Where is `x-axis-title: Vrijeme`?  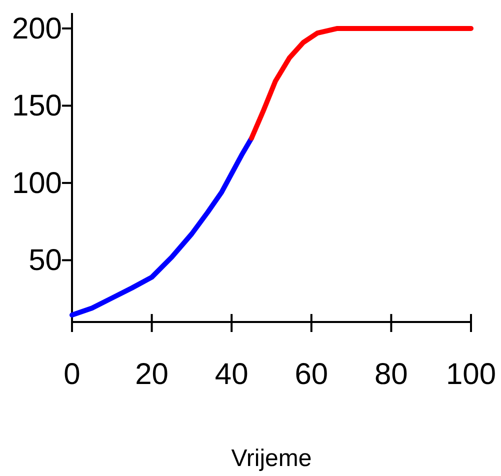
x-axis-title: Vrijeme is located at coordinates (271, 458).